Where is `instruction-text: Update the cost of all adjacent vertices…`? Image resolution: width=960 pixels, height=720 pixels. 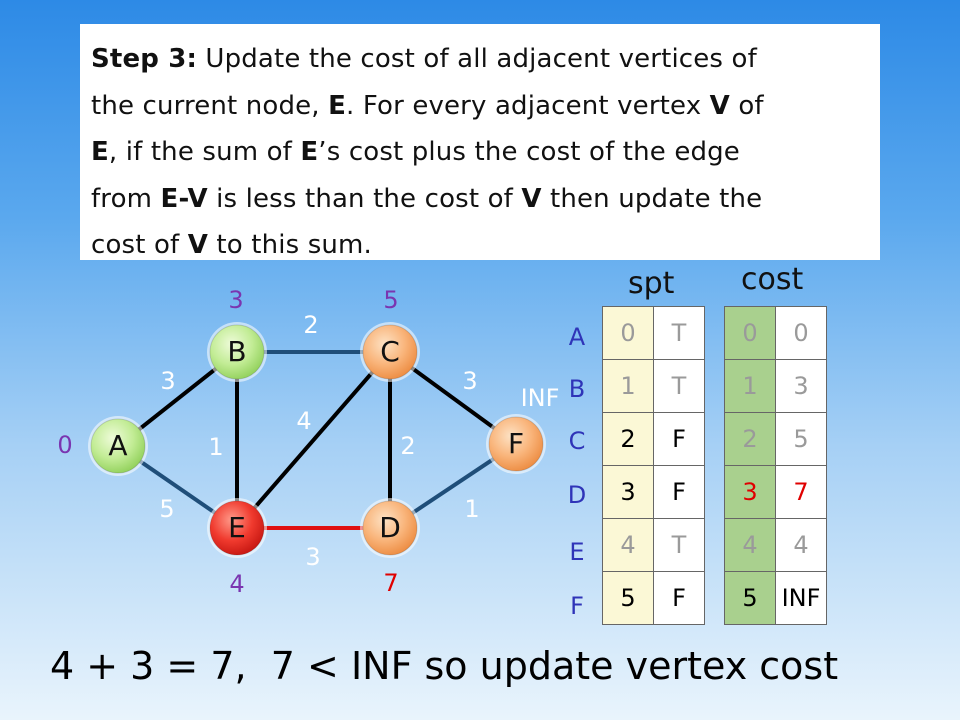
instruction-text: Update the cost of all adjacent vertices… is located at coordinates (477, 59).